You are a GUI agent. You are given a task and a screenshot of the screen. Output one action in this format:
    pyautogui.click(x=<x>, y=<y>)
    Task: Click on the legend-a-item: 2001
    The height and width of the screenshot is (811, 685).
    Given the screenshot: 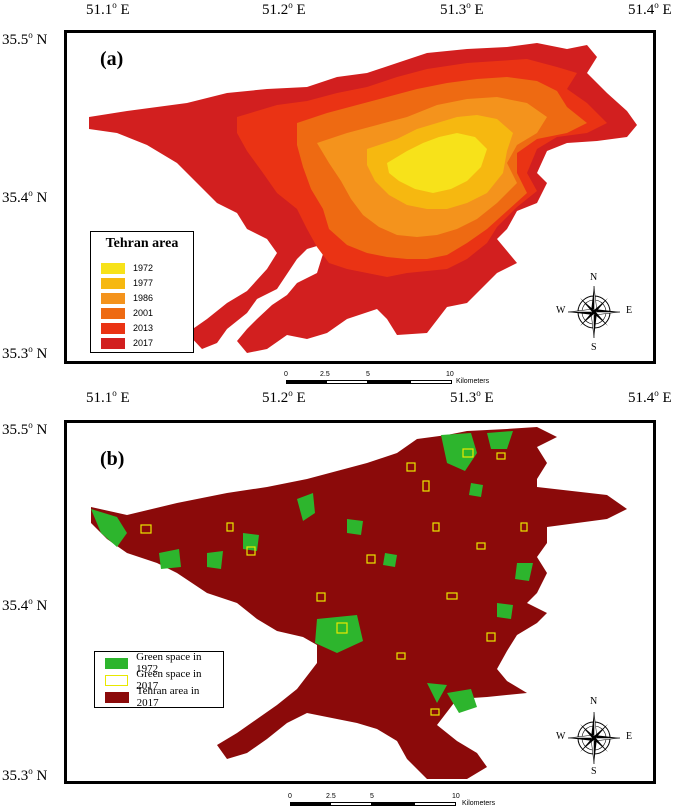 What is the action you would take?
    pyautogui.click(x=127, y=313)
    